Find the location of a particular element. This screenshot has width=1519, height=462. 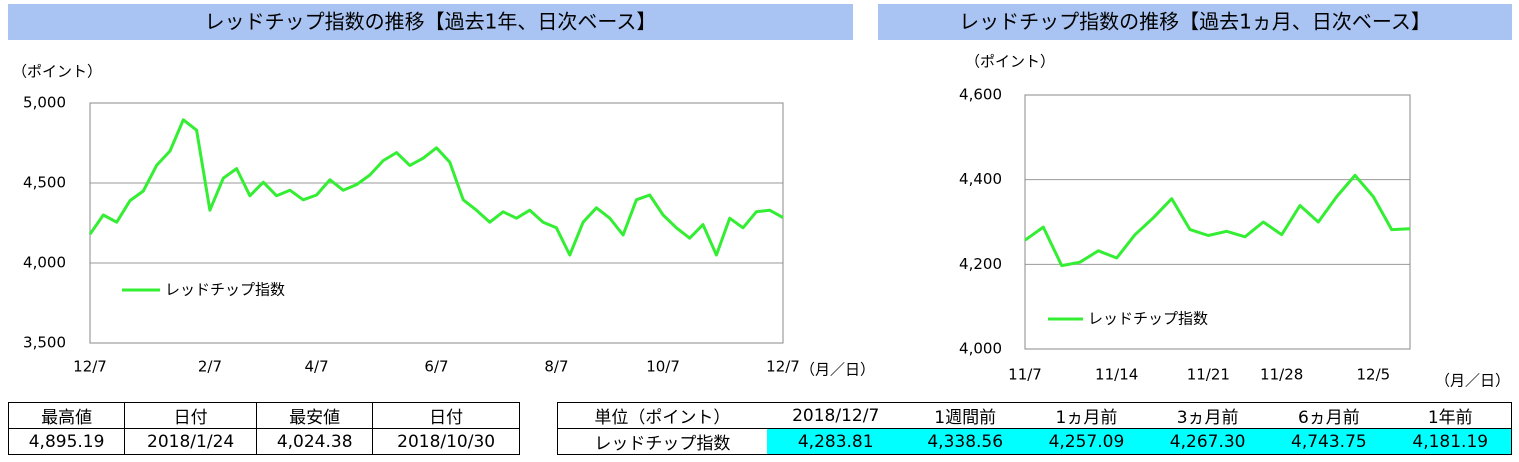

table-header-cell: 1ヵ月前 is located at coordinates (1086, 415).